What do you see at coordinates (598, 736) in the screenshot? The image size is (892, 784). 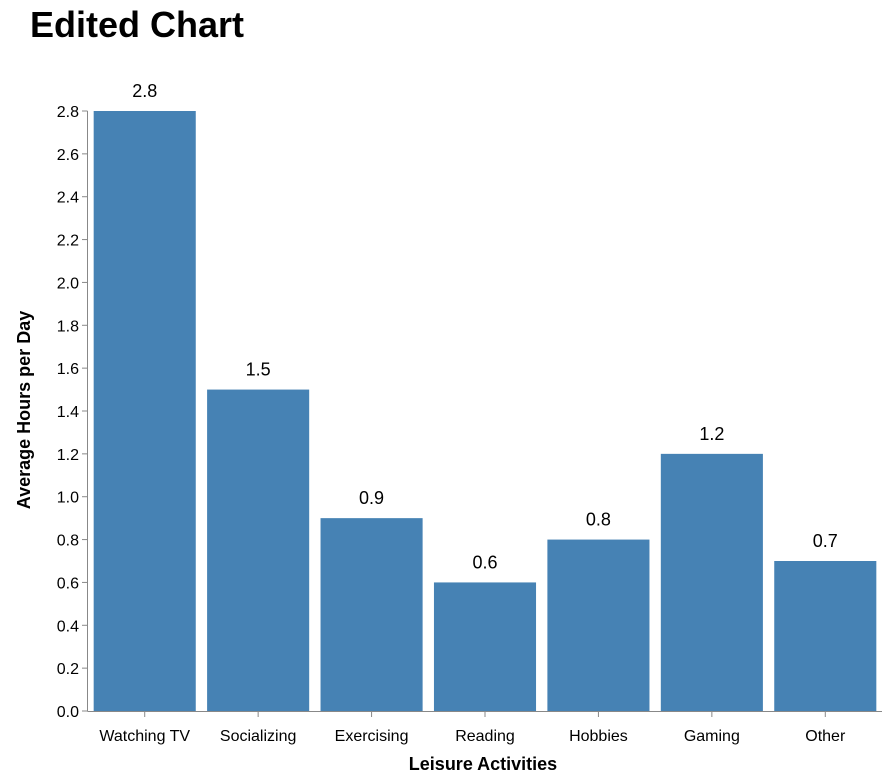 I see `x-tick-label: Hobbies` at bounding box center [598, 736].